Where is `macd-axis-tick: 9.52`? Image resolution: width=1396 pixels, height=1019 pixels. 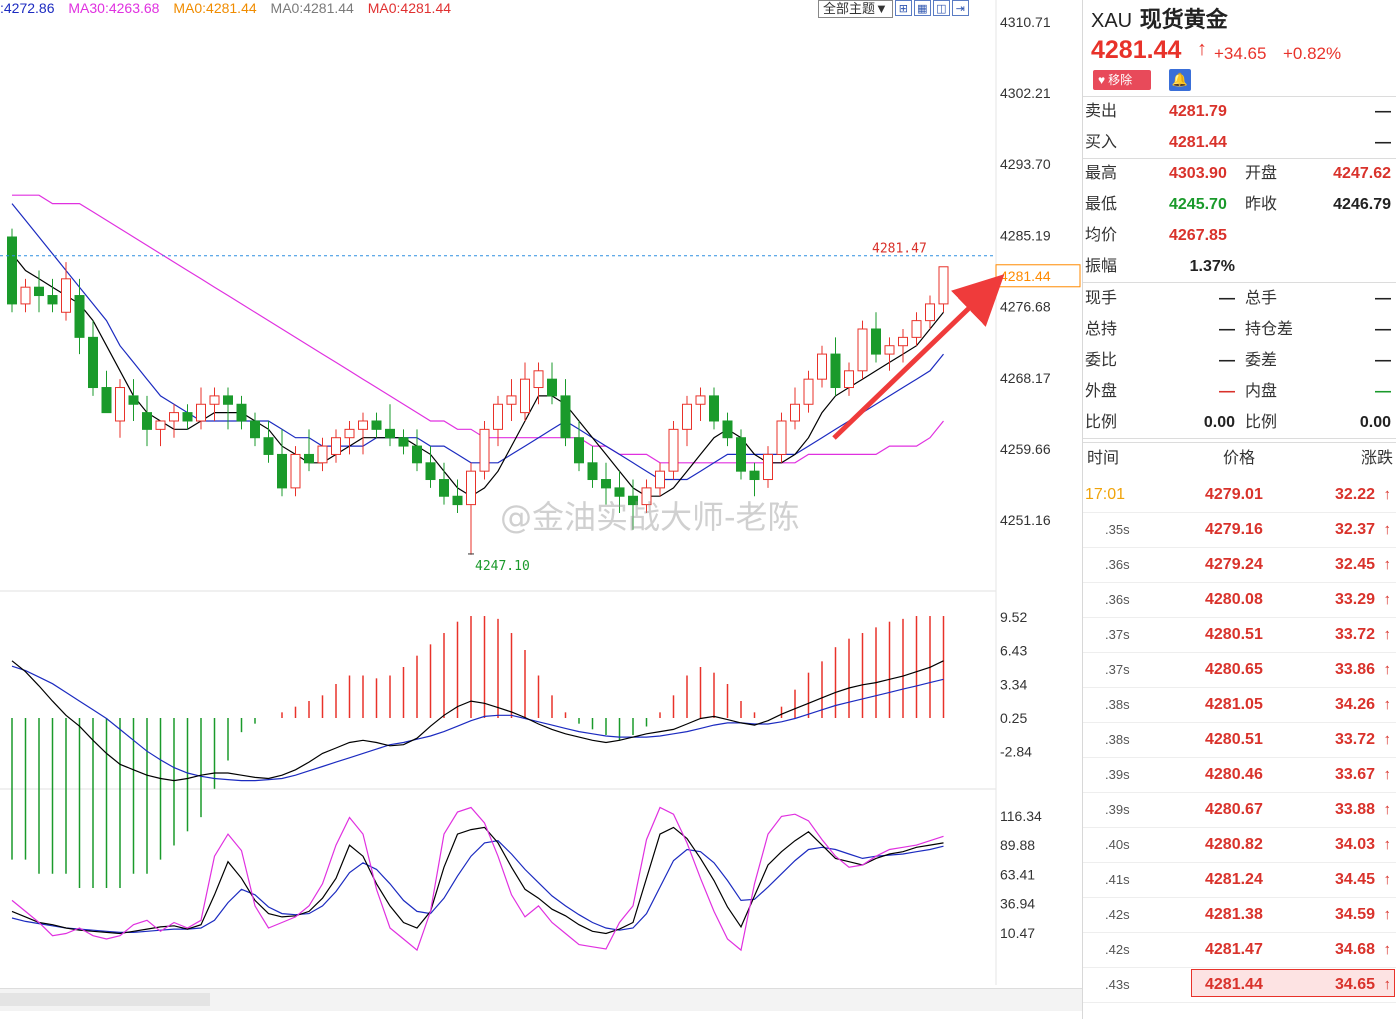 macd-axis-tick: 9.52 is located at coordinates (1013, 617).